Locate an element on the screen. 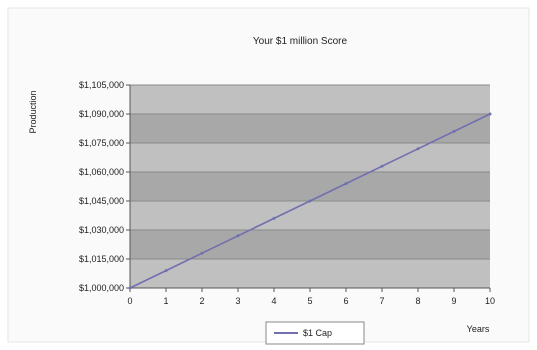 This screenshot has height=350, width=537. x-tick-label: 8 is located at coordinates (417, 301).